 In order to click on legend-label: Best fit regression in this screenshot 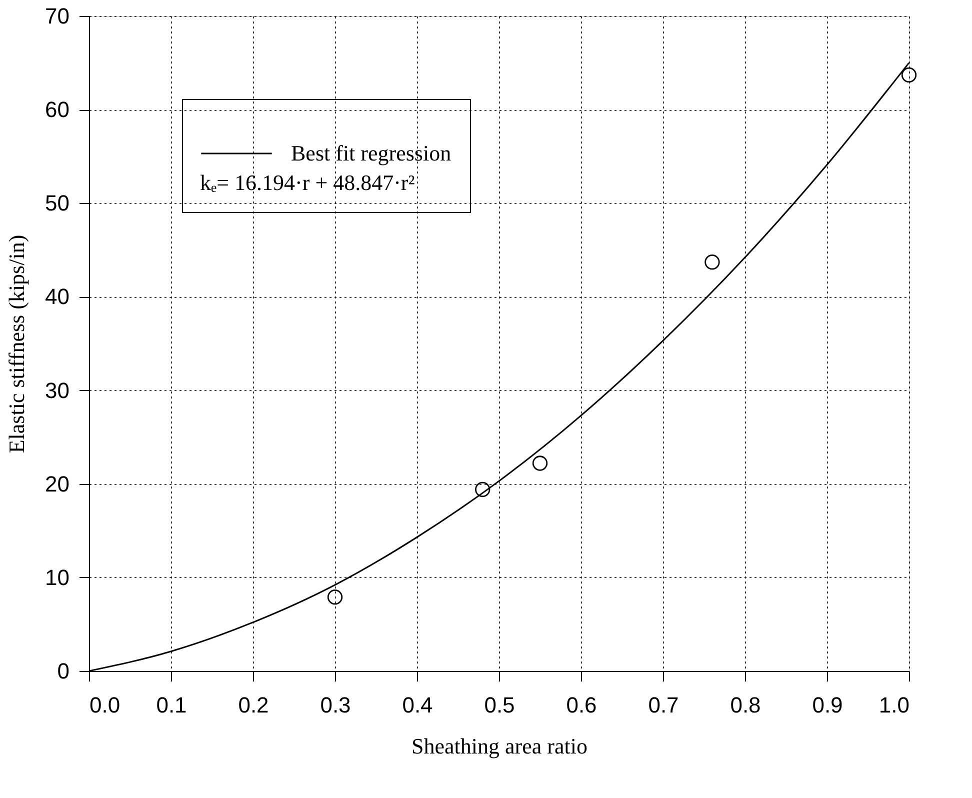, I will do `click(371, 153)`.